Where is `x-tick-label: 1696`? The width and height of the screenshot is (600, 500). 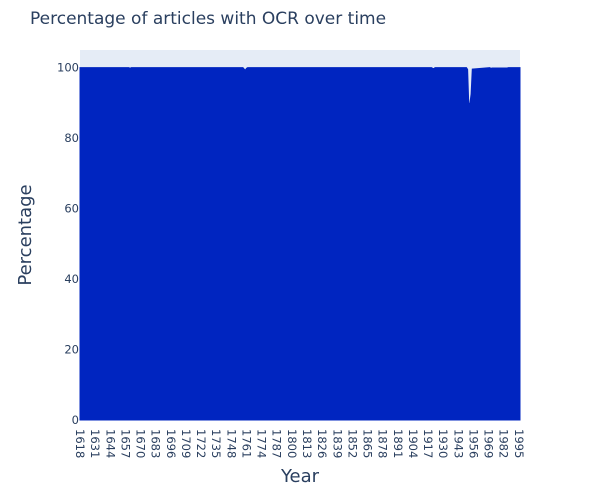 x-tick-label: 1696 is located at coordinates (171, 443).